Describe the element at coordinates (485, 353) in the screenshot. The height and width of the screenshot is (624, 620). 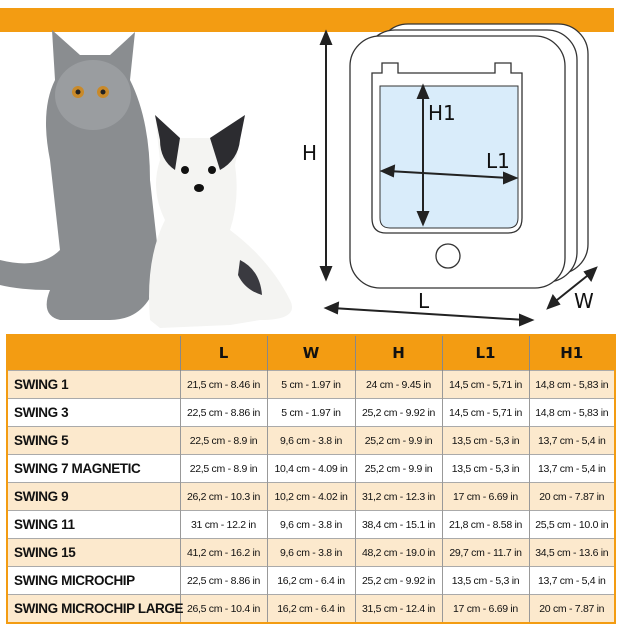
I see `column-header: L1` at that location.